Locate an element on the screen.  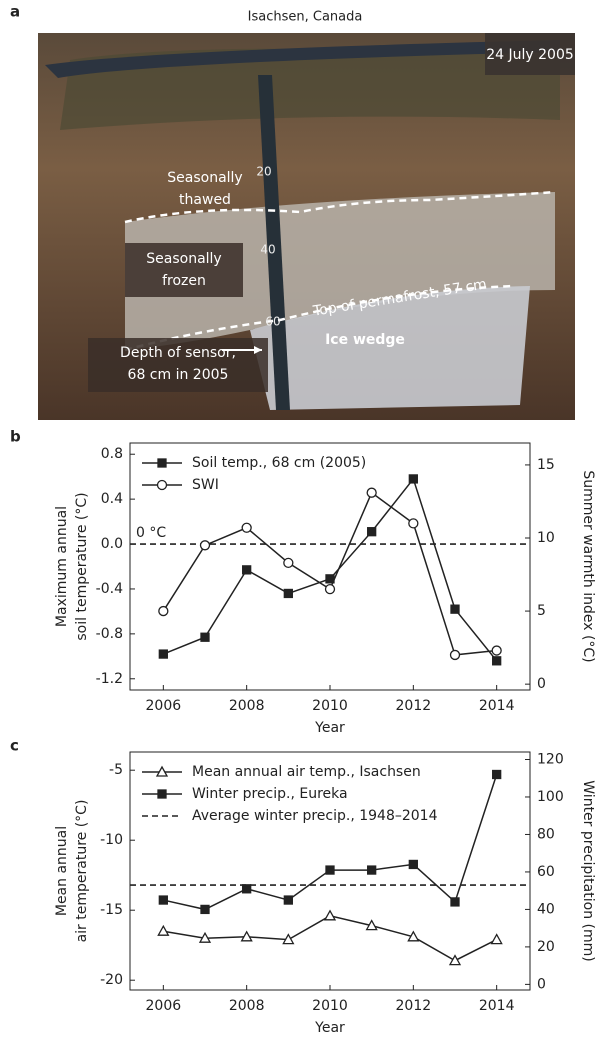
y2-tick-label: 15 is located at coordinates (546, 465).